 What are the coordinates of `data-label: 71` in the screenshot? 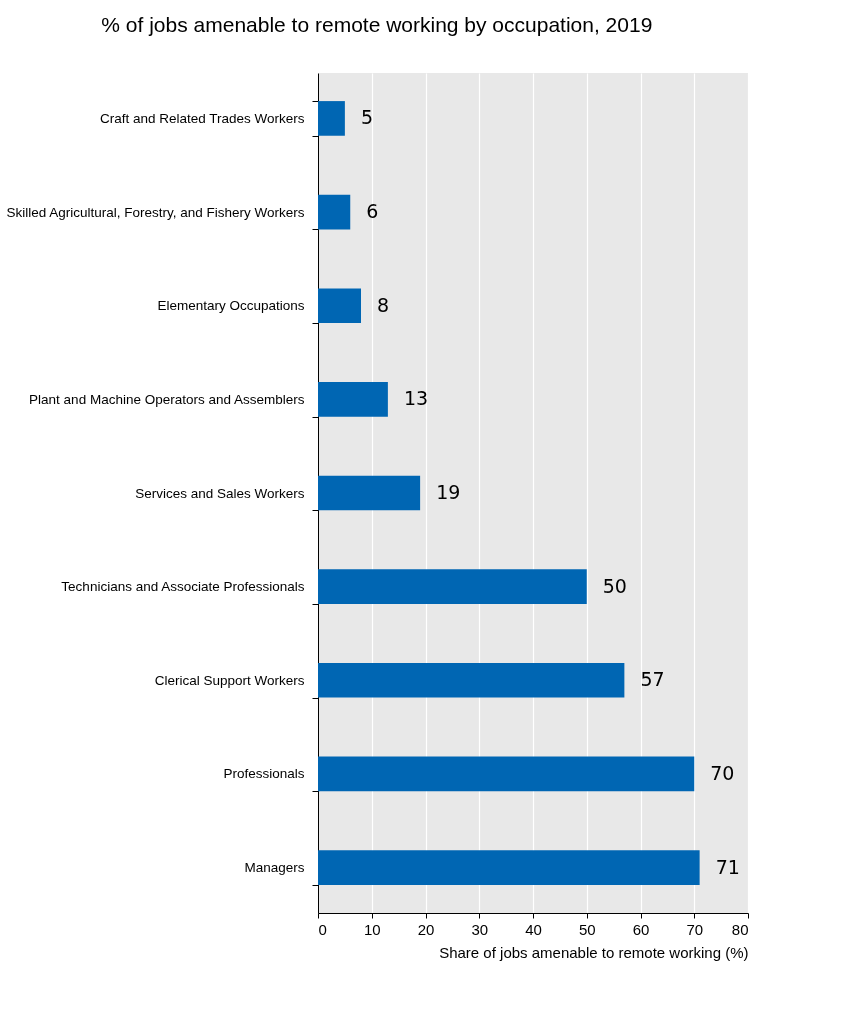 It's located at (727, 866).